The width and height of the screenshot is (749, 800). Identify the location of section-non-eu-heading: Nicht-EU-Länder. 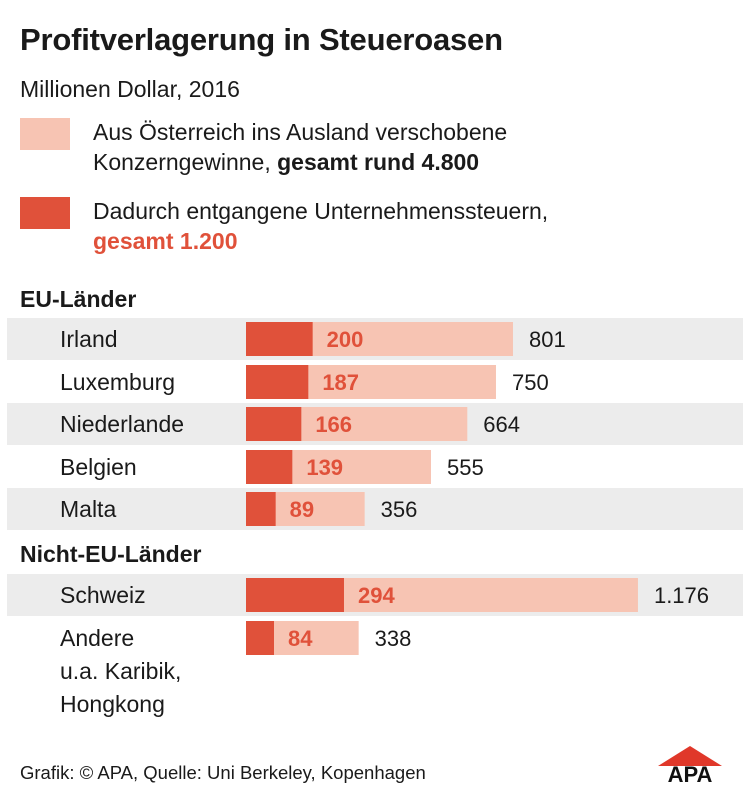
(111, 554).